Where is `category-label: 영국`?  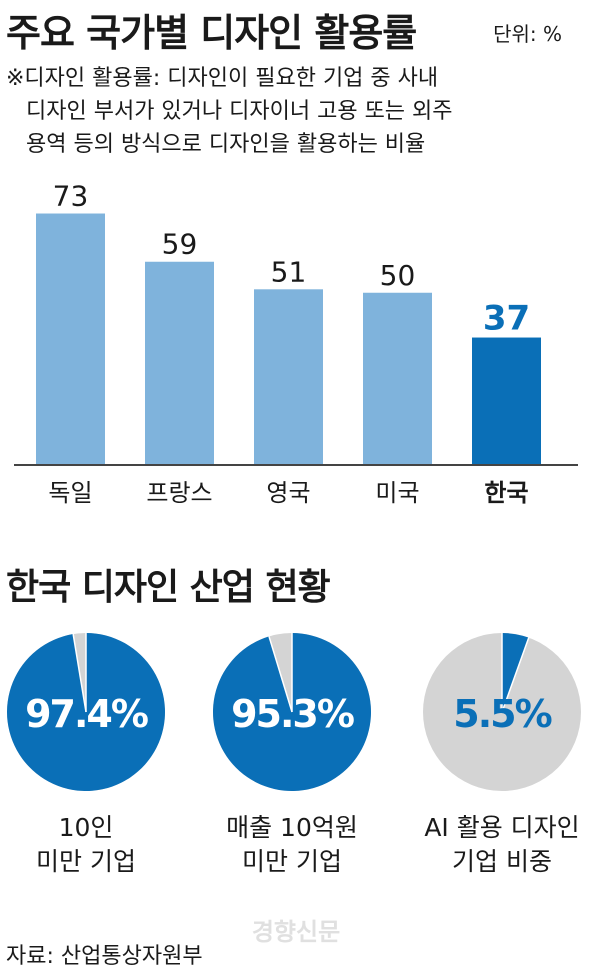
category-label: 영국 is located at coordinates (288, 493).